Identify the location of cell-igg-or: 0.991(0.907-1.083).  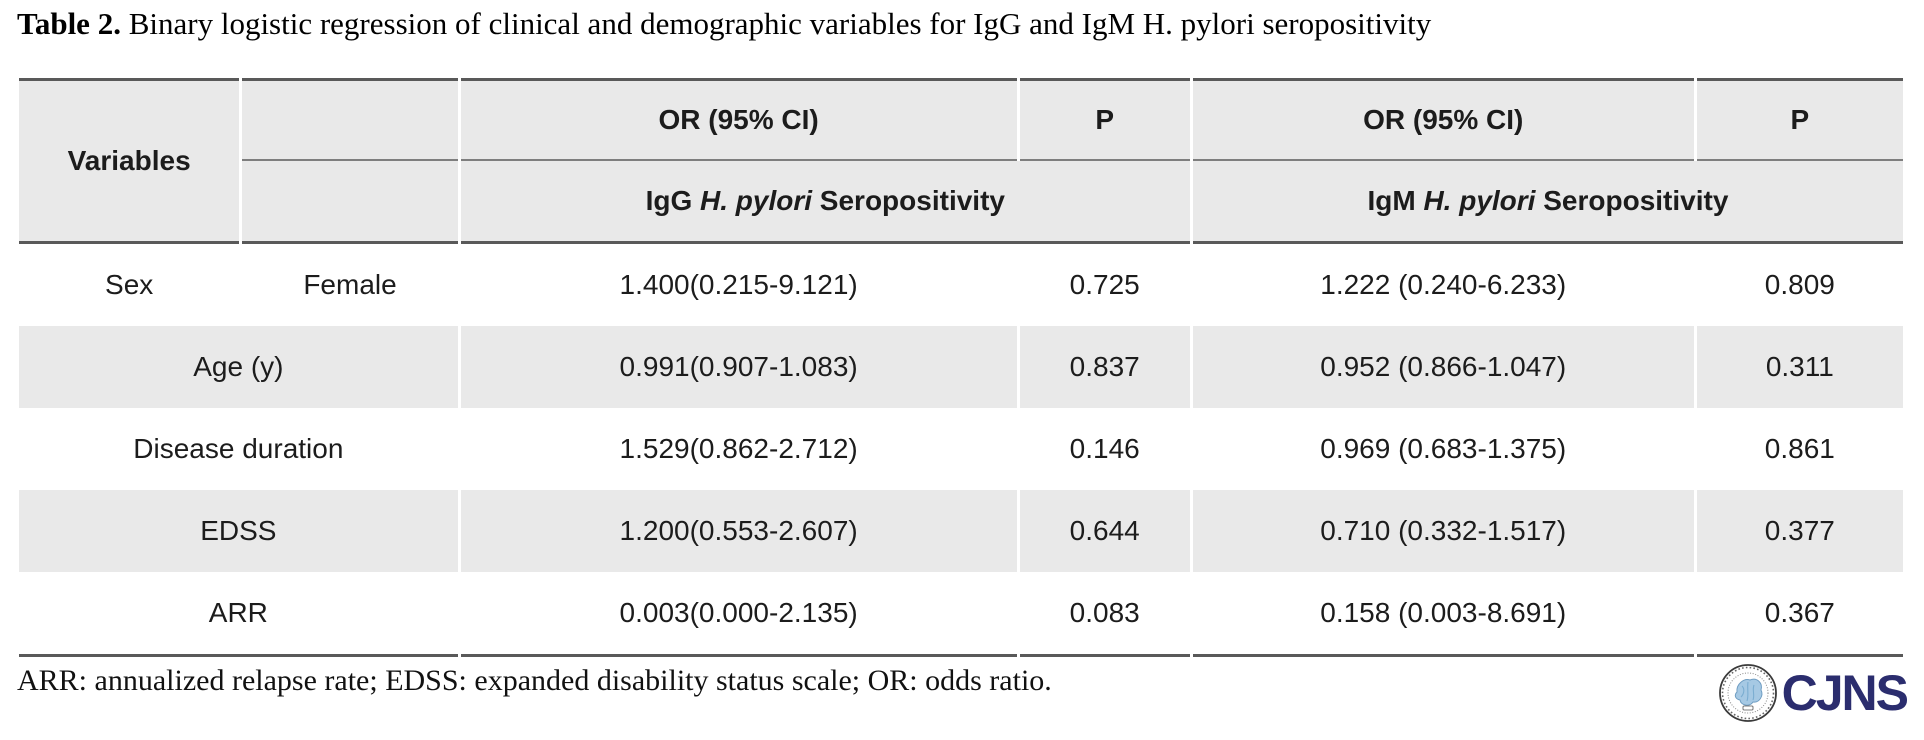
(738, 367).